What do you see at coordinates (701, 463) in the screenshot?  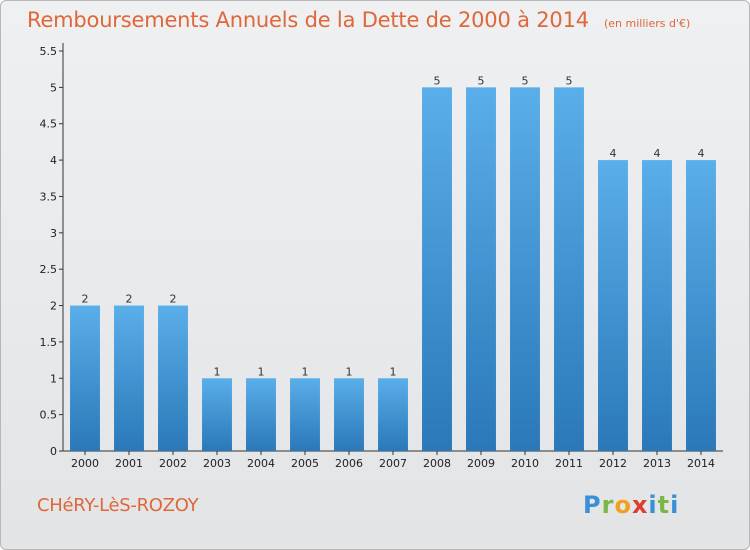 I see `x-tick-label: 2014` at bounding box center [701, 463].